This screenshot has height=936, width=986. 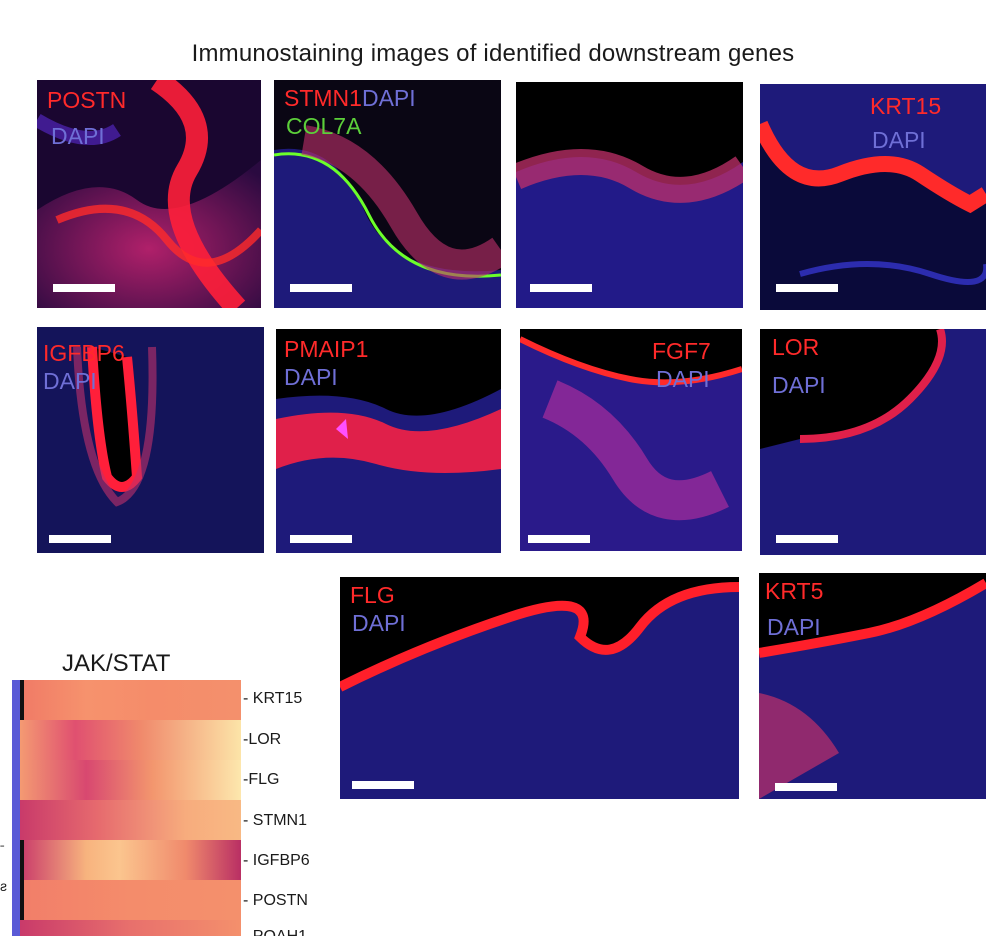 What do you see at coordinates (2, 850) in the screenshot?
I see `edge-mark: ˉ` at bounding box center [2, 850].